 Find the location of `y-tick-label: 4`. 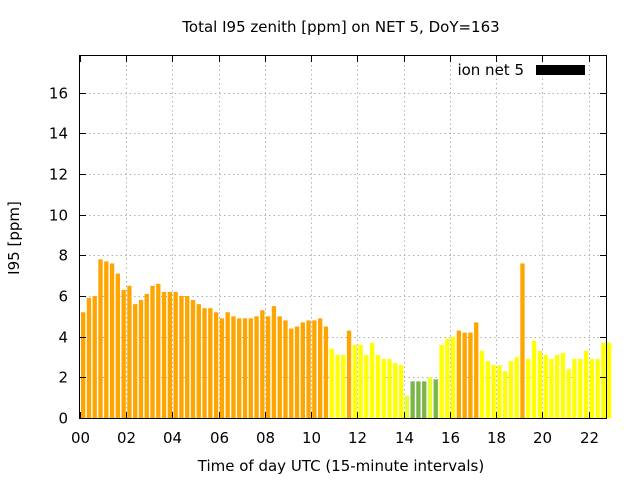

y-tick-label: 4 is located at coordinates (63, 338).